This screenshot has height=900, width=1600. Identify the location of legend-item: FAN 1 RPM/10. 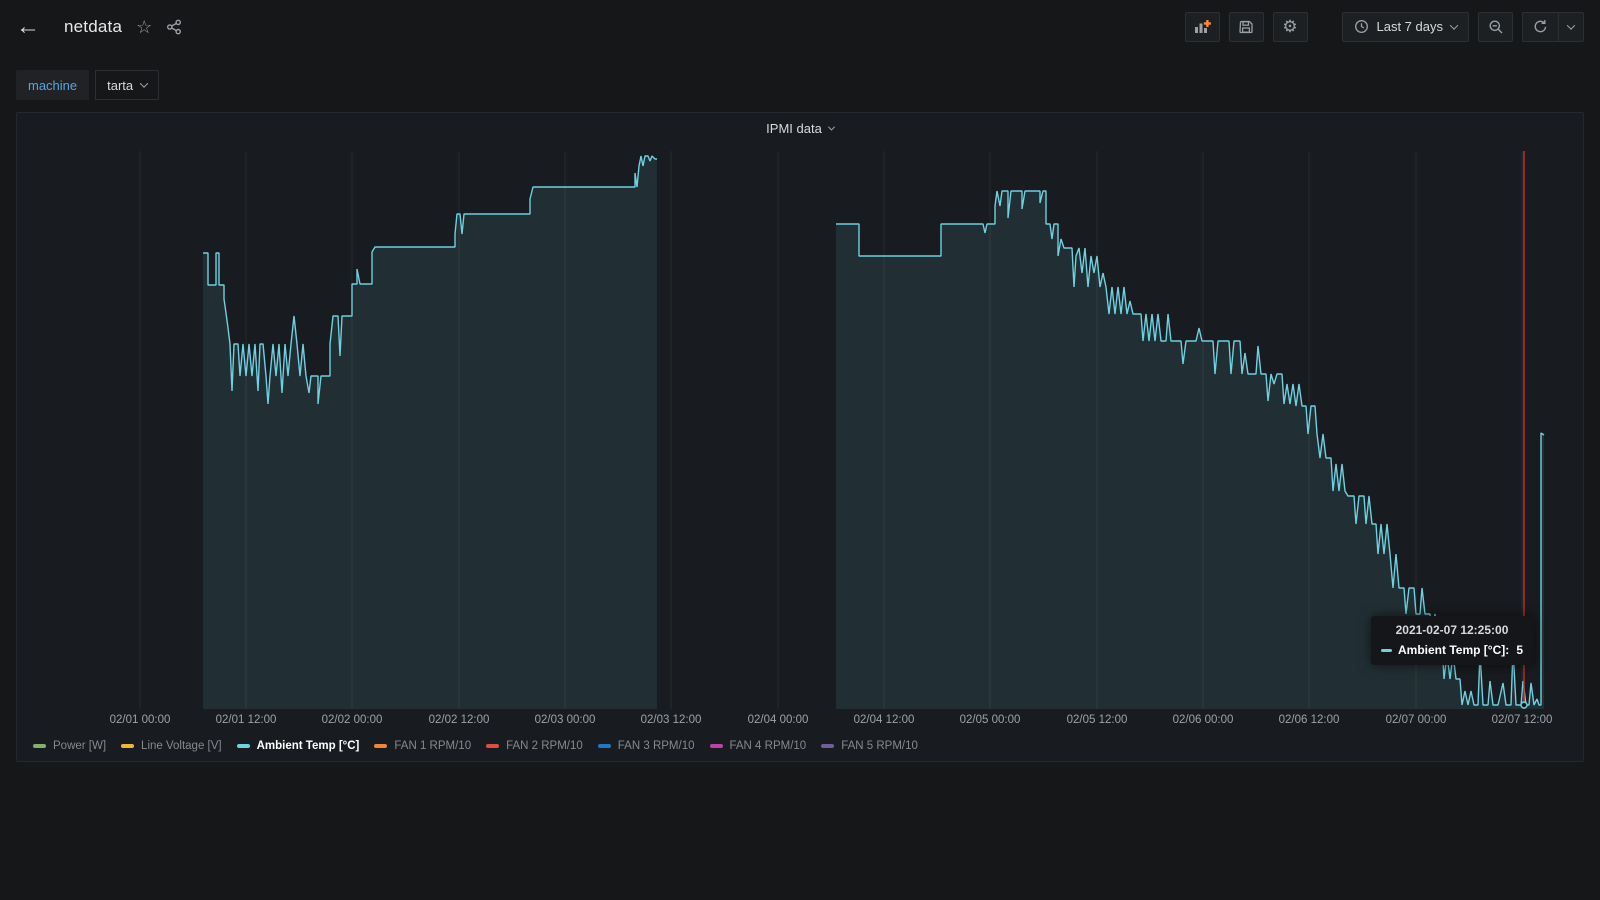
(422, 746).